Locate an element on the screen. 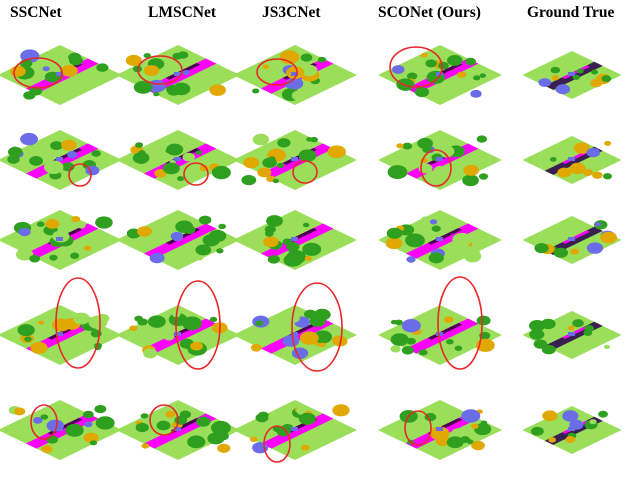 The width and height of the screenshot is (636, 479). scene-r4-c5 is located at coordinates (572, 335).